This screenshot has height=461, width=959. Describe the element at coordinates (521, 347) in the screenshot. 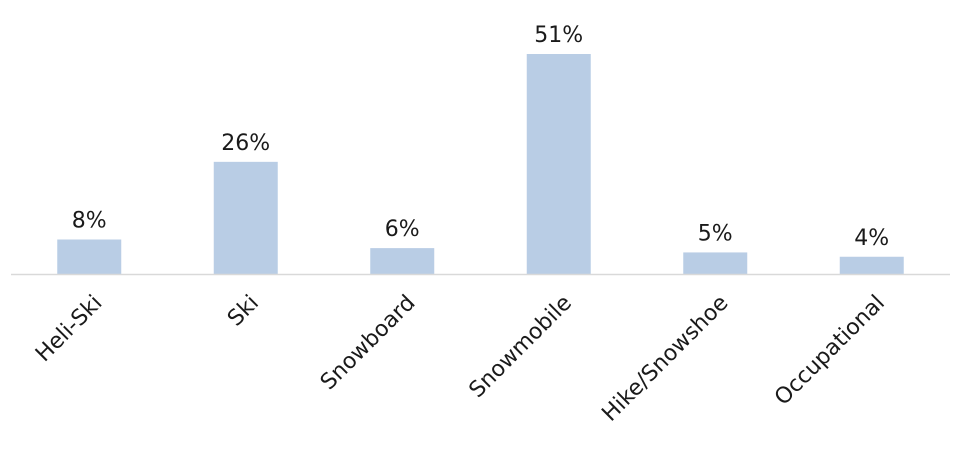

I see `x-tick-label-snowmobile: Snowmobile` at that location.